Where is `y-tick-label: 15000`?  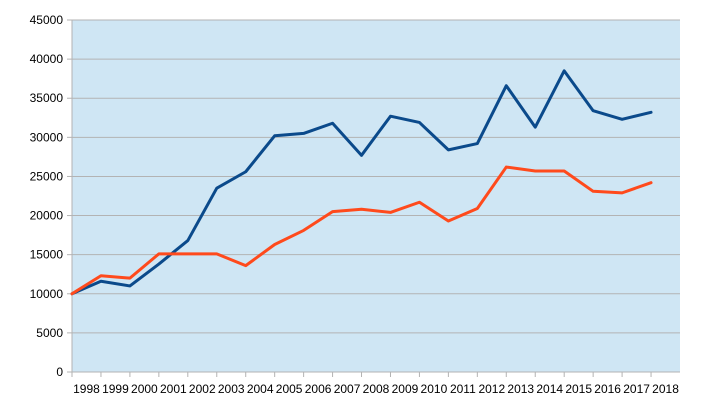
y-tick-label: 15000 is located at coordinates (47, 255).